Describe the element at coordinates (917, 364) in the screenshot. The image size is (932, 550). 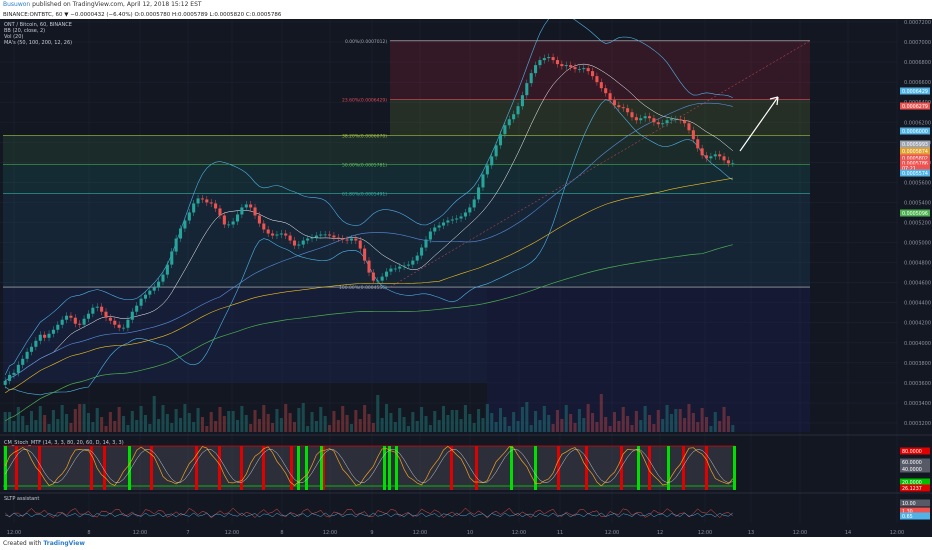
I see `y-tick-label: 0.0003800` at that location.